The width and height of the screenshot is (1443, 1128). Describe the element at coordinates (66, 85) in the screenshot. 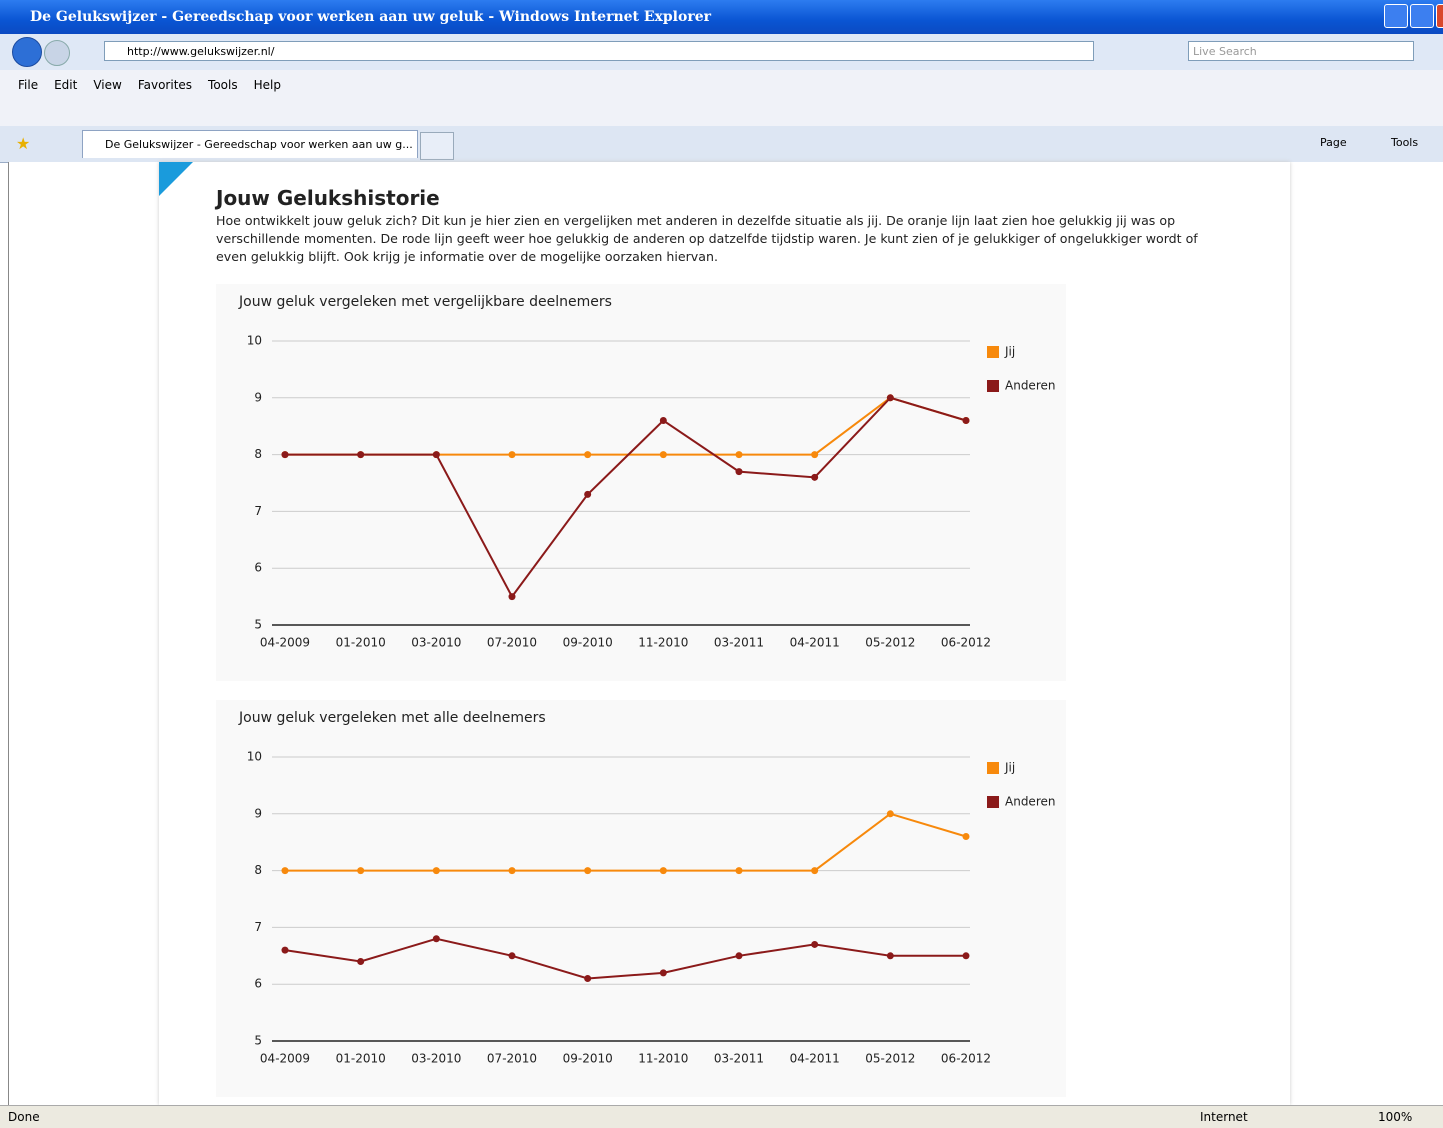

I see `menu-item: Edit` at that location.